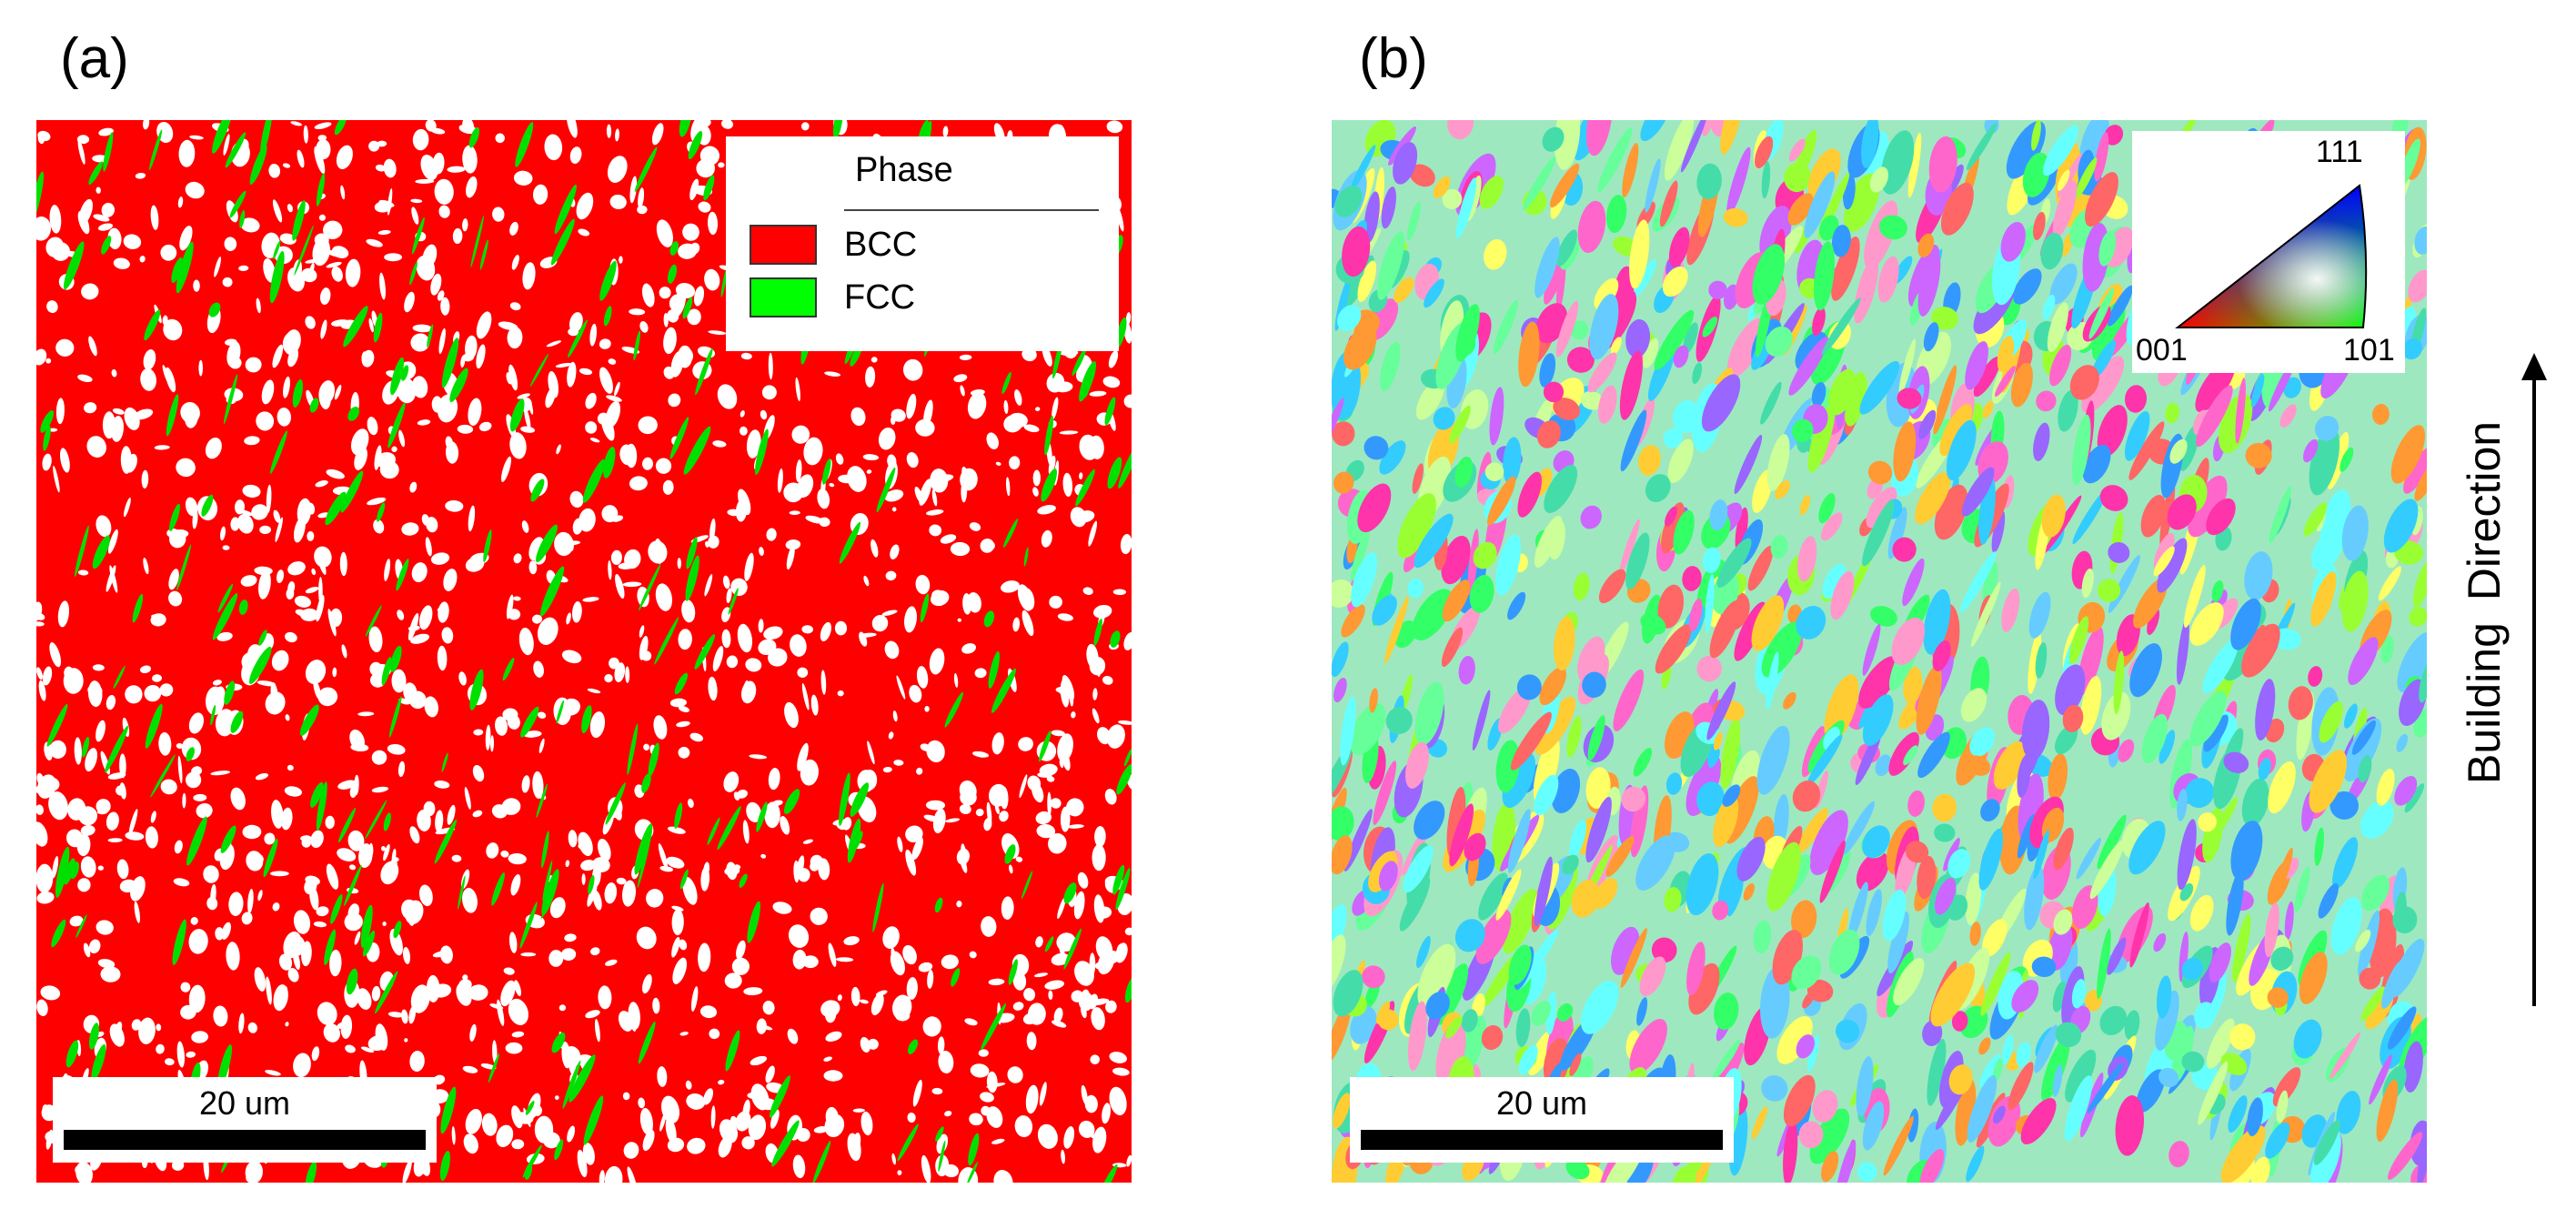  I want to click on scalebar-a: 20 um, so click(245, 1120).